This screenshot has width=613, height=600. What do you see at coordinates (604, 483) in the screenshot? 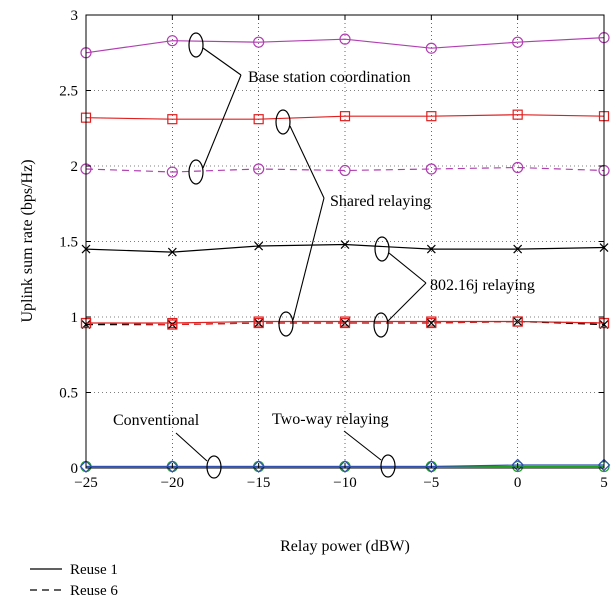
I see `x-tick-label: 5` at bounding box center [604, 483].